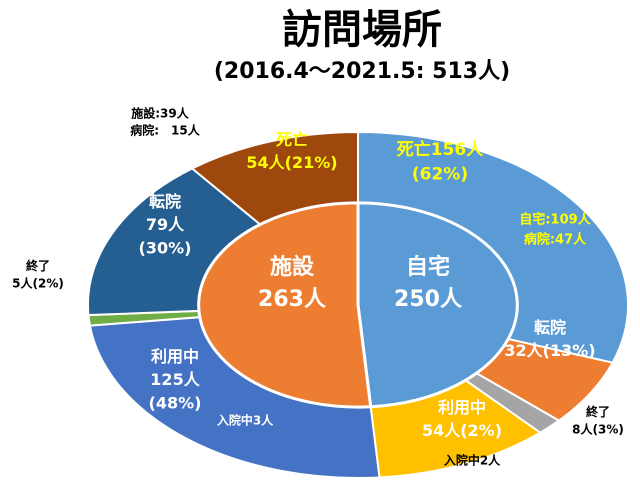  I want to click on outer-label: 死亡, so click(292, 139).